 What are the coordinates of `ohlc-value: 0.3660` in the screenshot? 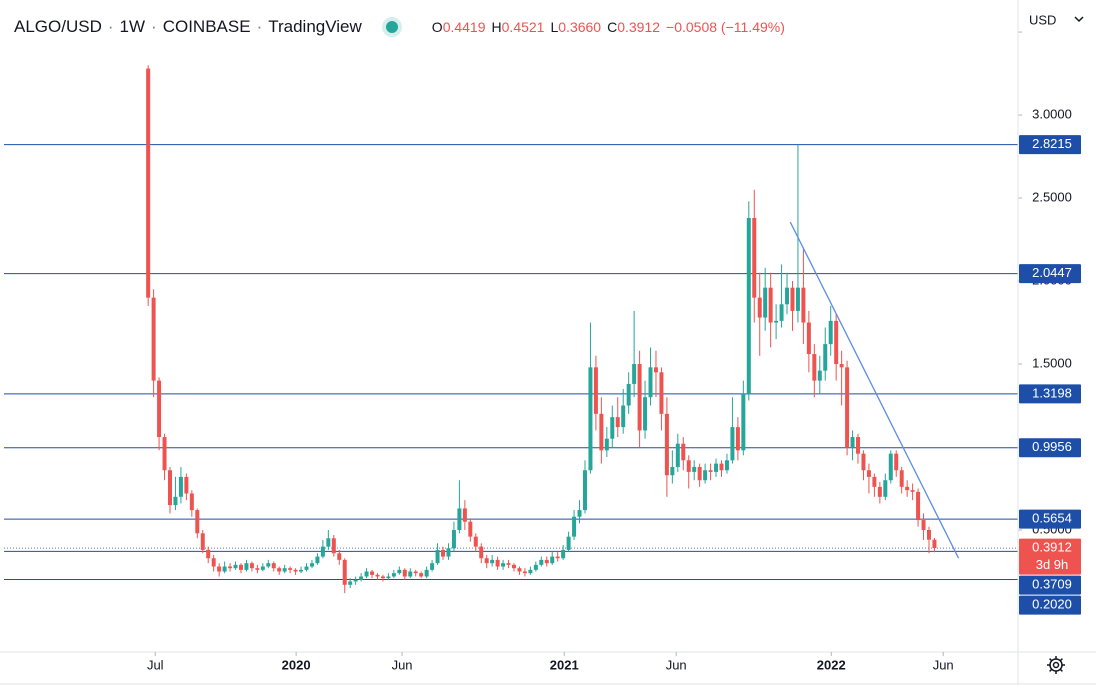 It's located at (580, 27).